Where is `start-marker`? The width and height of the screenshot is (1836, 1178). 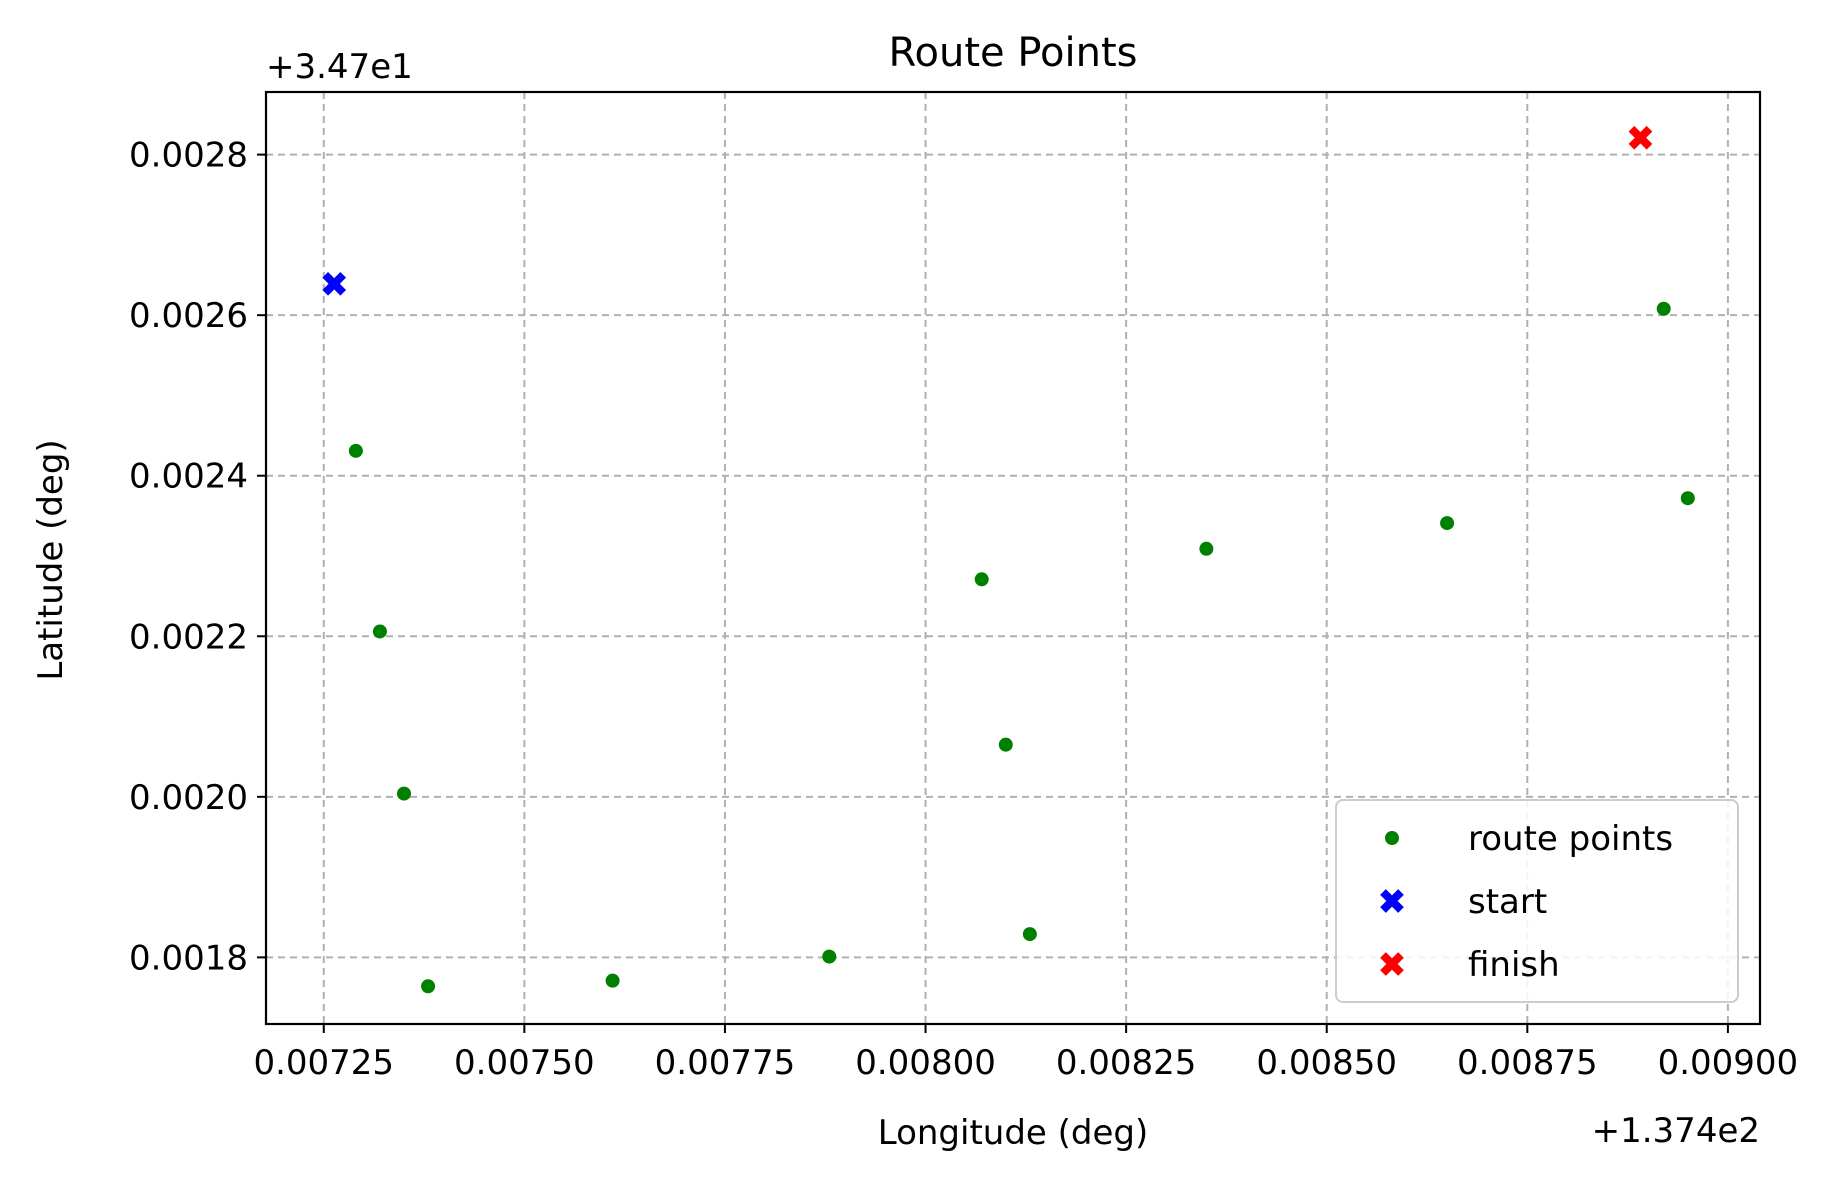
start-marker is located at coordinates (334, 284).